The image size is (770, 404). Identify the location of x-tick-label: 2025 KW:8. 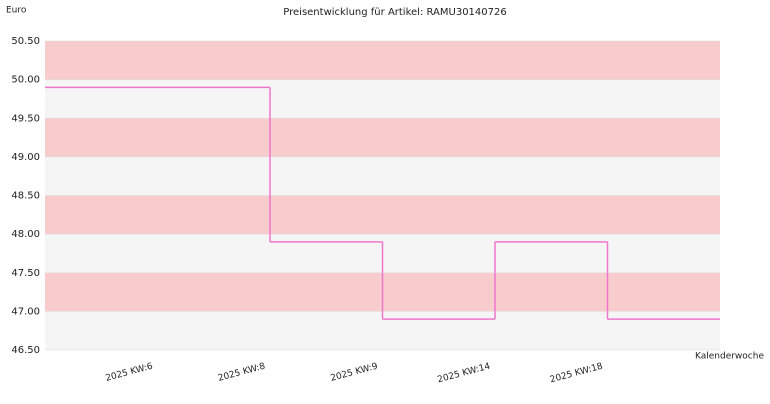
(242, 373).